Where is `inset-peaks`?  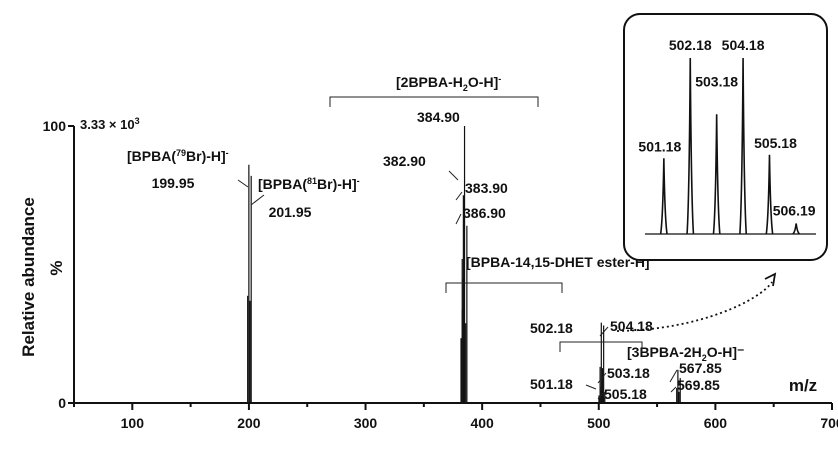 inset-peaks is located at coordinates (729, 146).